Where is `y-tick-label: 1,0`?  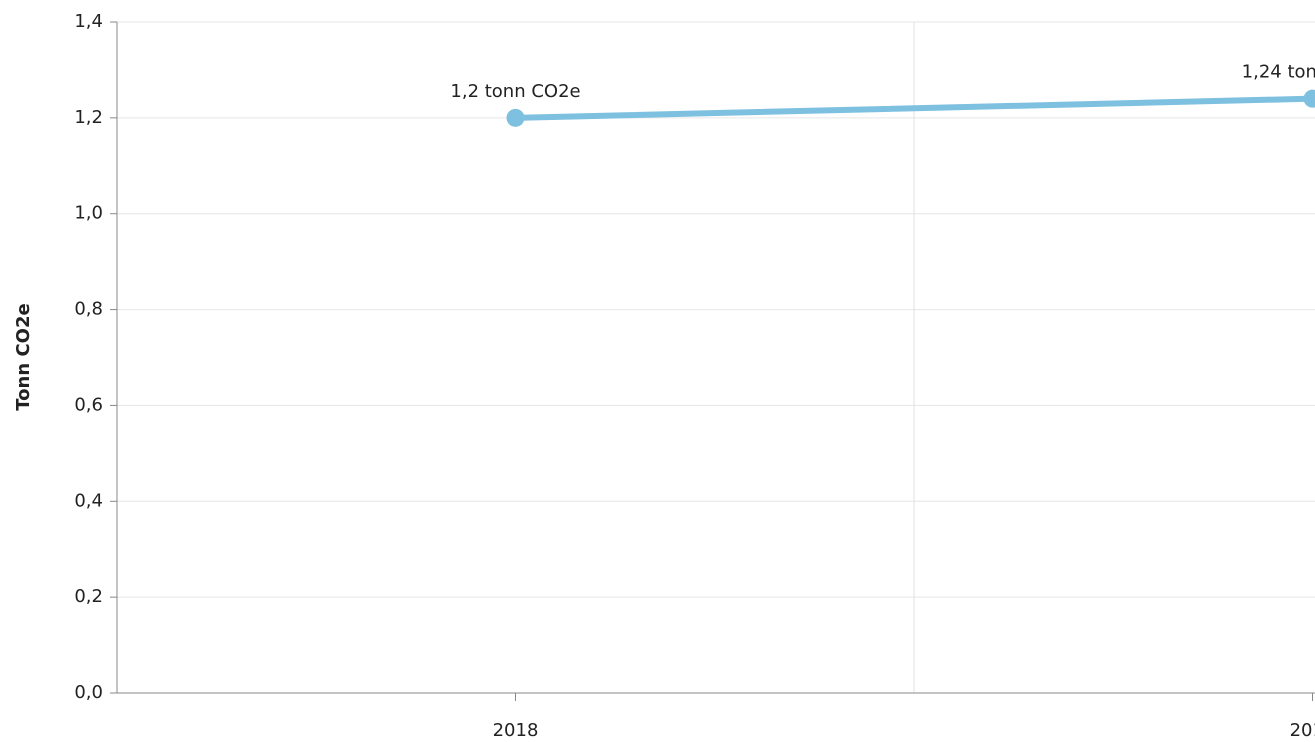
y-tick-label: 1,0 is located at coordinates (88, 213).